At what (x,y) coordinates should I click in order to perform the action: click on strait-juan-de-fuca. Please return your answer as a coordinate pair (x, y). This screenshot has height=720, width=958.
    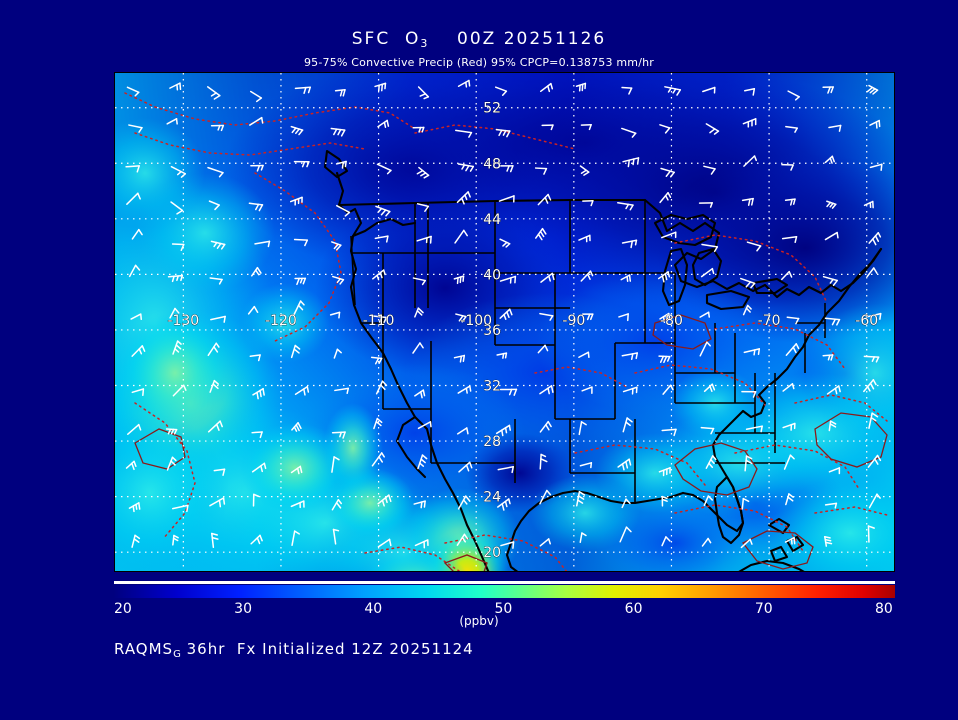
    Looking at the image, I should click on (384, 227).